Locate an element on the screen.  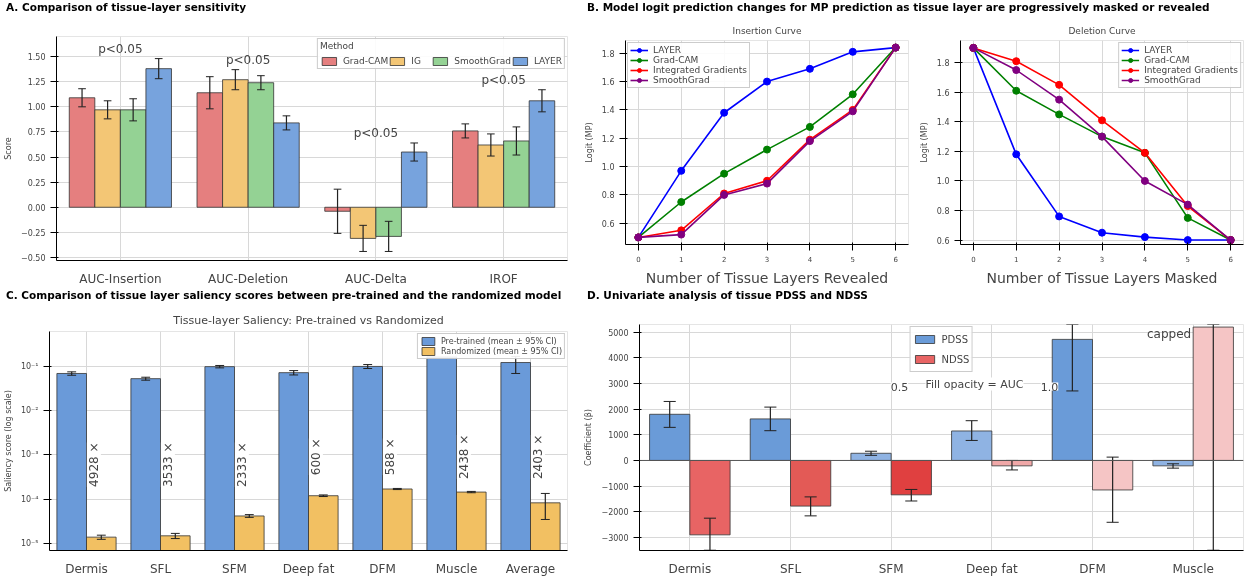
x-tick-label: AUC-Delta is located at coordinates (376, 278).